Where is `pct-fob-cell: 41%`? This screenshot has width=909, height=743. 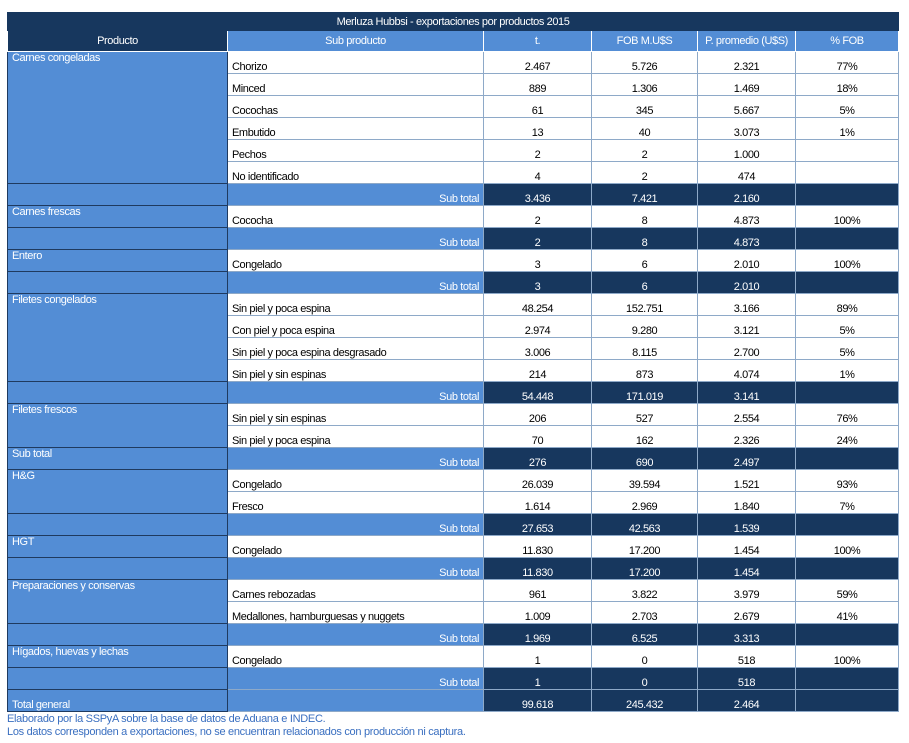 pct-fob-cell: 41% is located at coordinates (847, 612).